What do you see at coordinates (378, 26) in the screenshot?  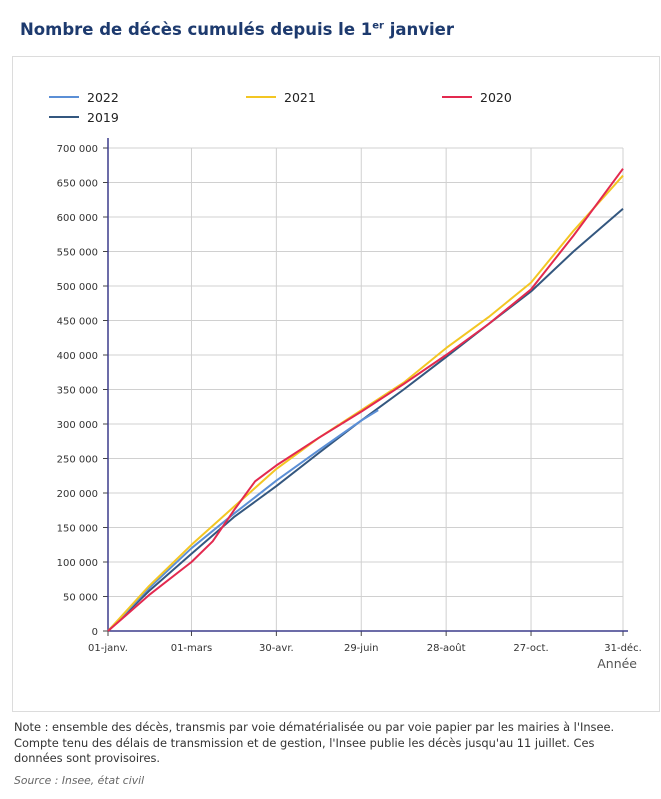 I see `chart-title-sup: er` at bounding box center [378, 26].